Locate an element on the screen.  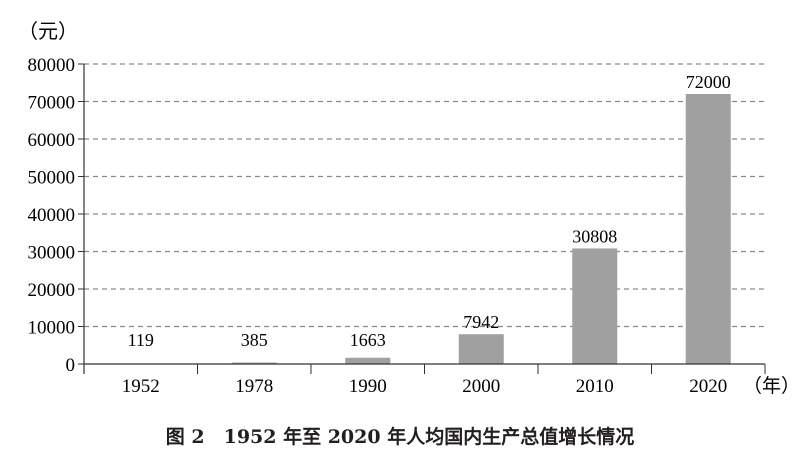
data-label: 7942 is located at coordinates (481, 322).